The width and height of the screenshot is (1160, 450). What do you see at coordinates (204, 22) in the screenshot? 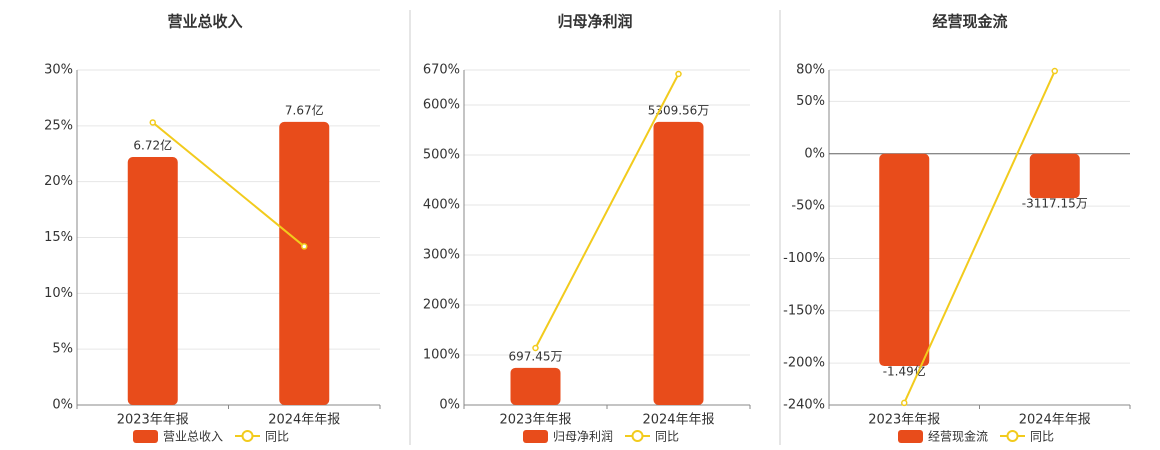
I see `chart-title: 营业总收入` at bounding box center [204, 22].